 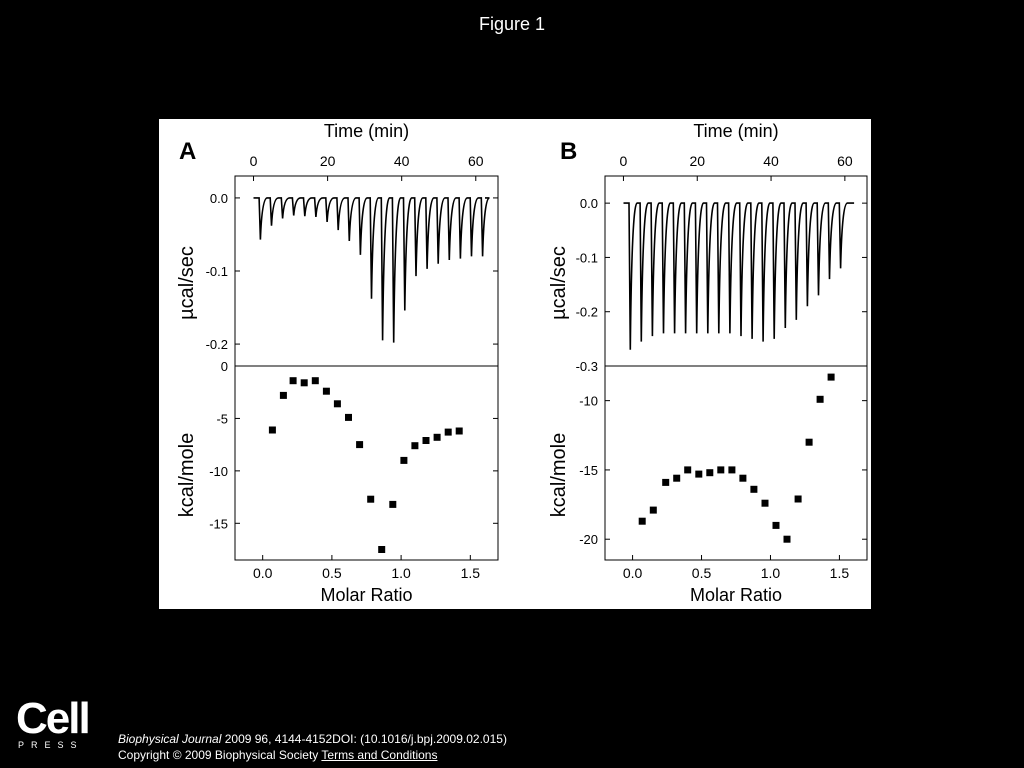 I want to click on panel-letter: A, so click(x=187, y=151).